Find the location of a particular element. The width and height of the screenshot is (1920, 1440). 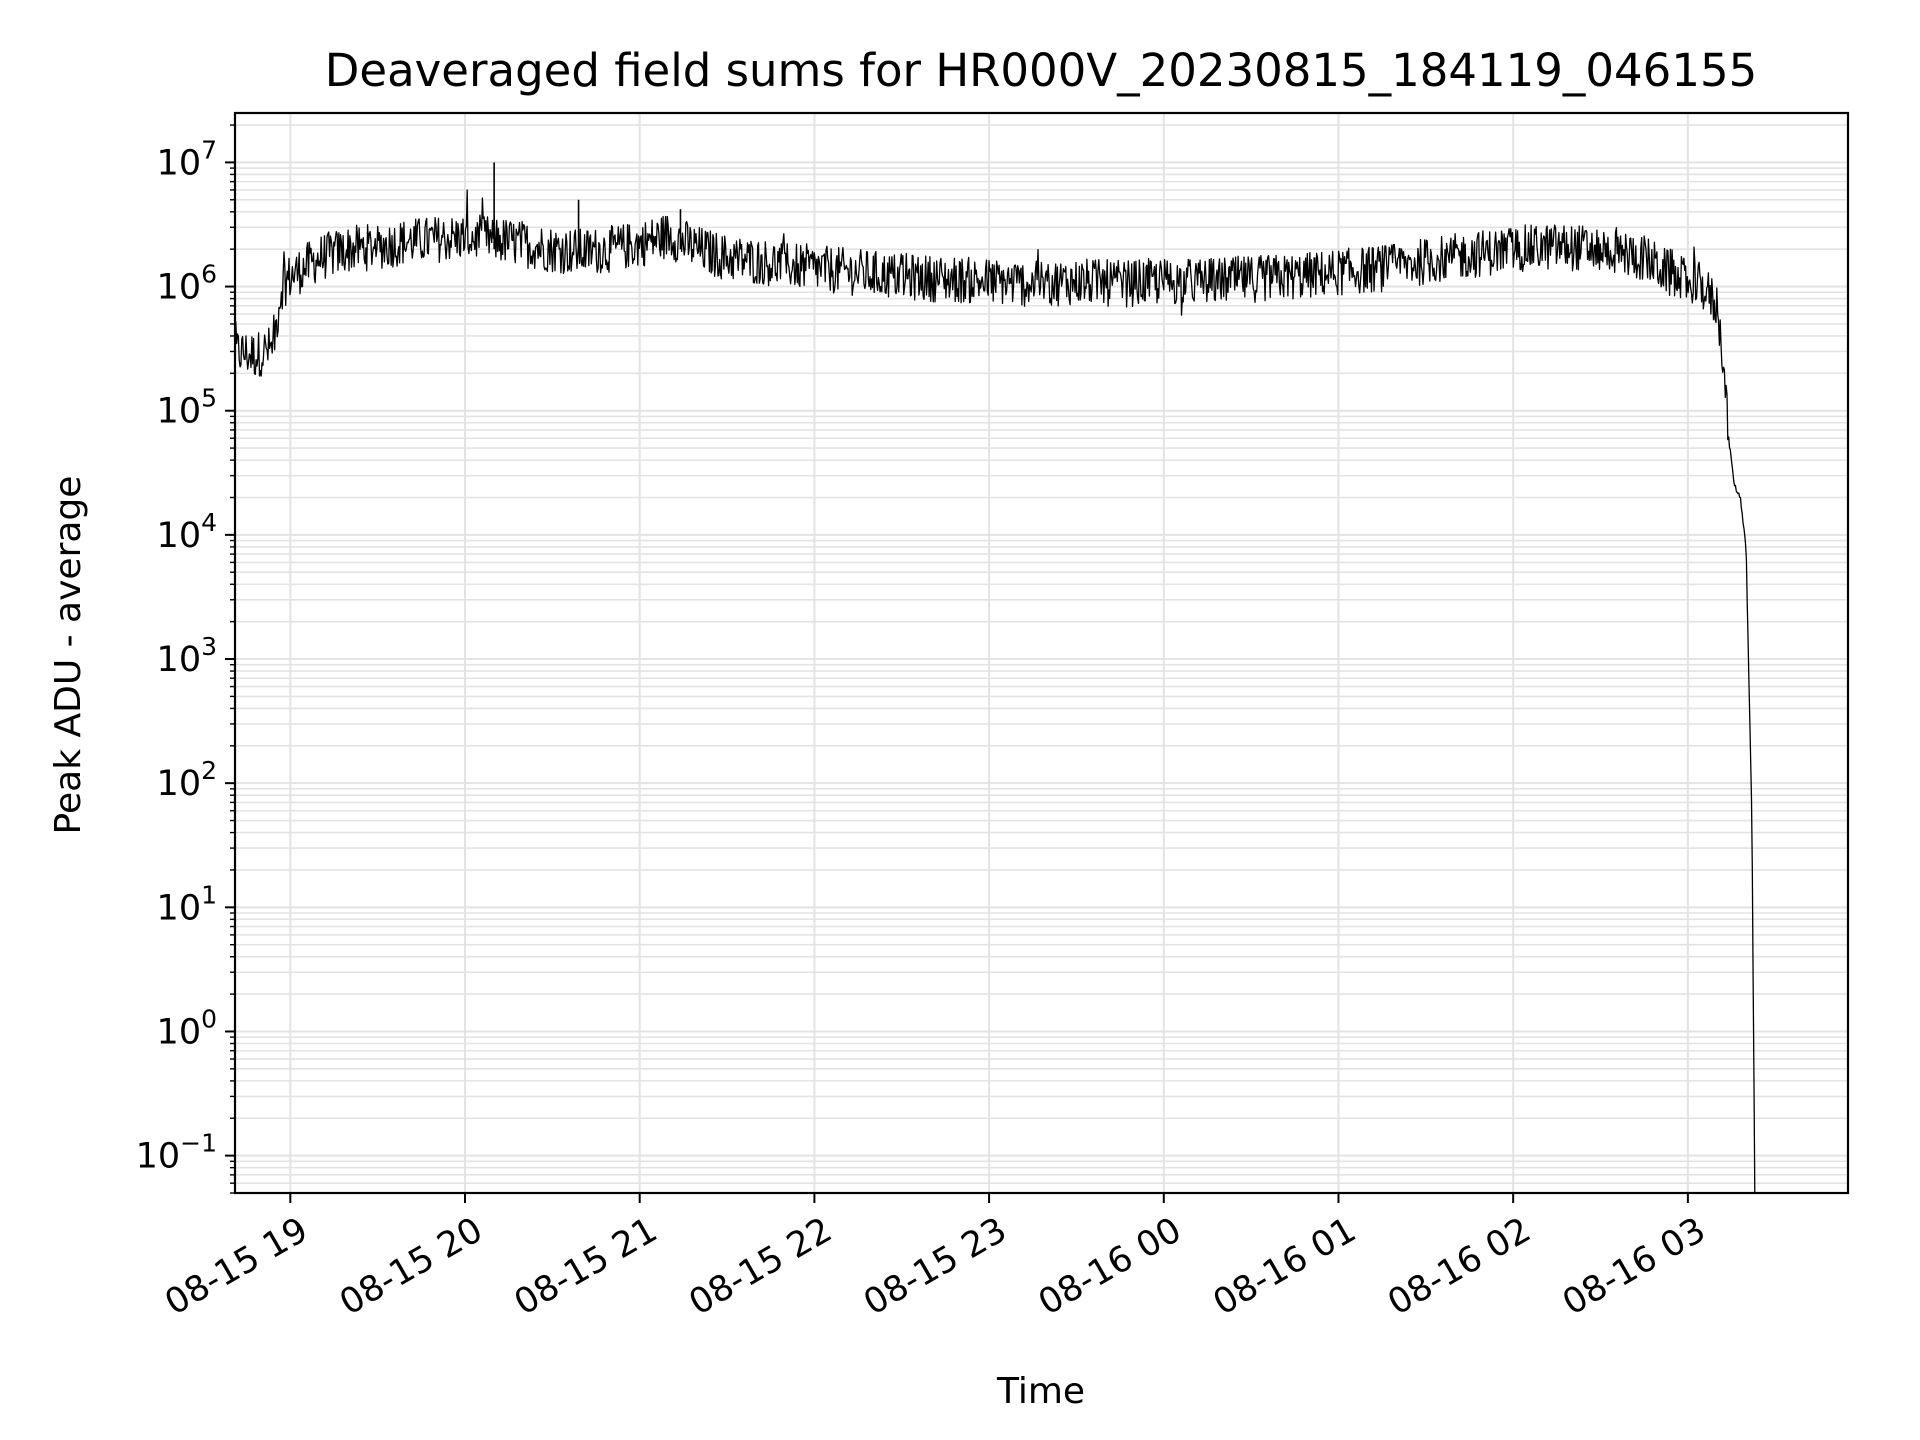

y-tick-label: 10⁴ is located at coordinates (187, 532).